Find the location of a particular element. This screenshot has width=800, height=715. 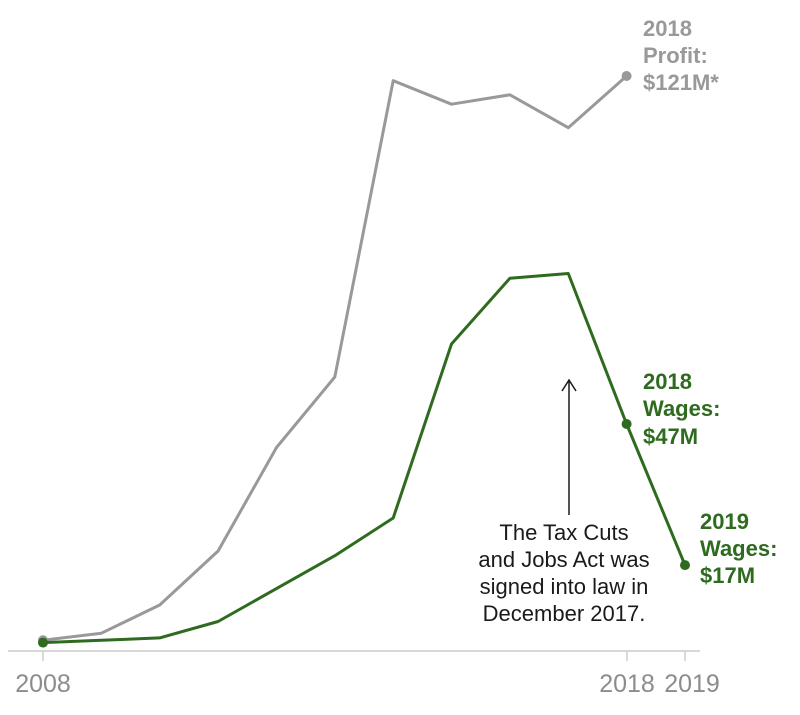

wages-2019-year: 2019 is located at coordinates (724, 521).